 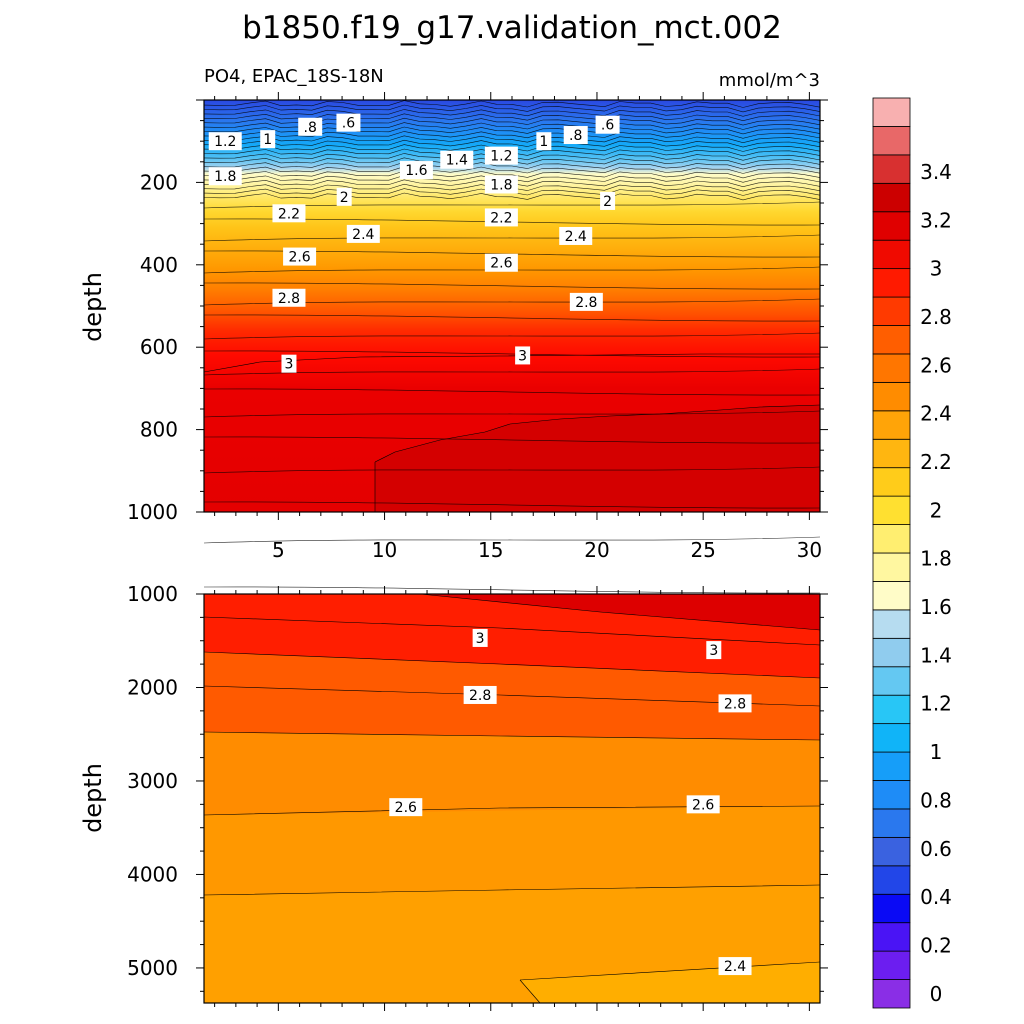 I want to click on x-tick-label: 25, so click(x=702, y=550).